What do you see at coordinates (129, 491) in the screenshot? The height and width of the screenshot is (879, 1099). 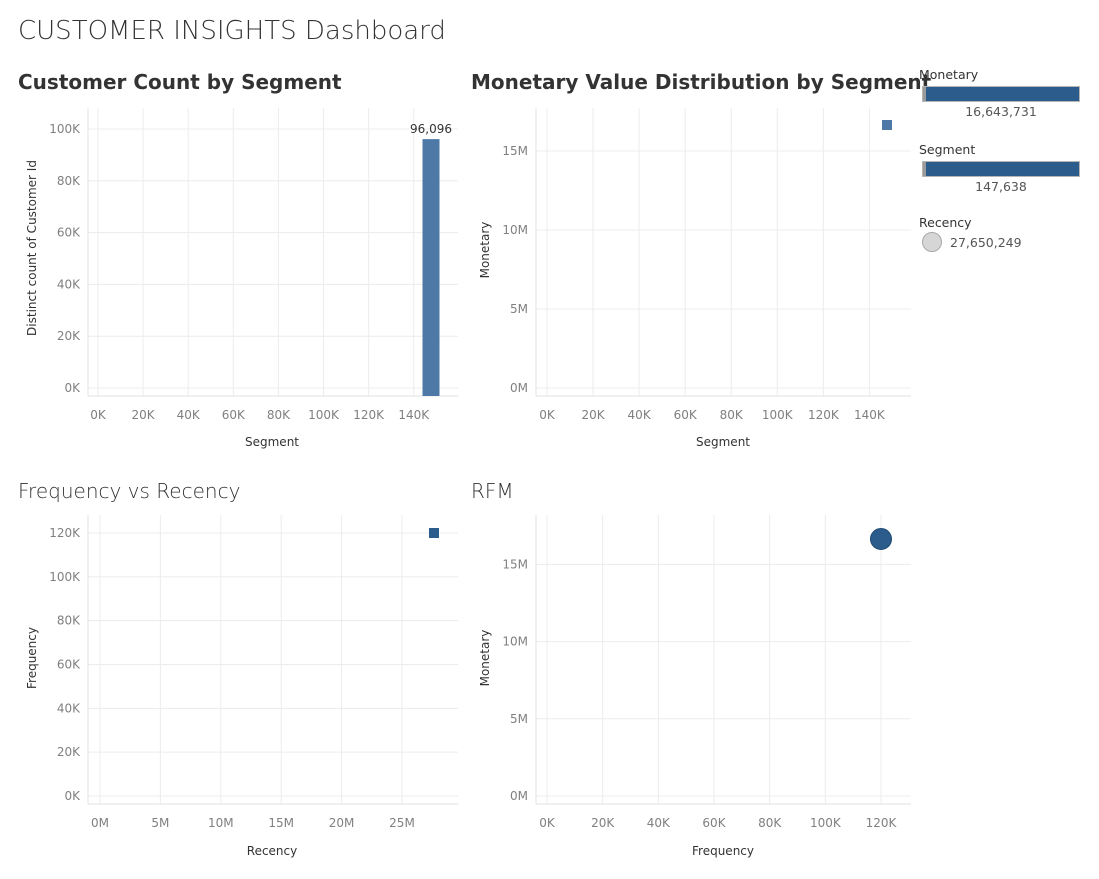 I see `frequency-recency-title: Frequency vs Recency` at bounding box center [129, 491].